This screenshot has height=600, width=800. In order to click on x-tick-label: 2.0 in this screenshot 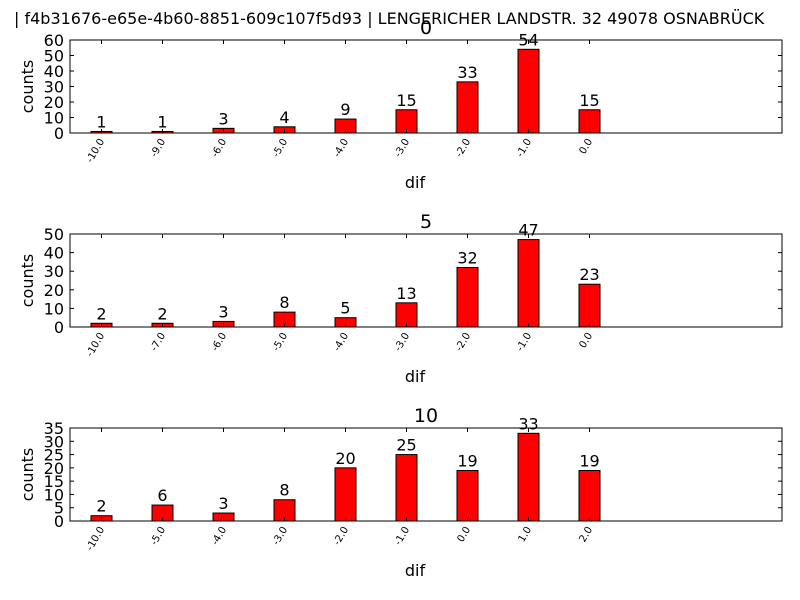, I will do `click(586, 534)`.